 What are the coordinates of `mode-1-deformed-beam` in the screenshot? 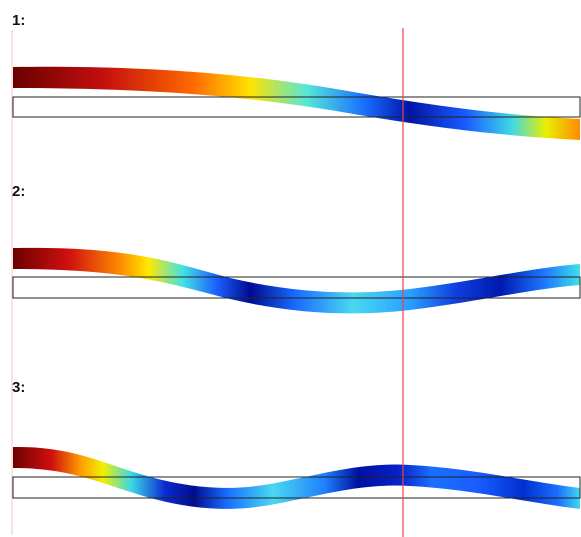 It's located at (296, 103).